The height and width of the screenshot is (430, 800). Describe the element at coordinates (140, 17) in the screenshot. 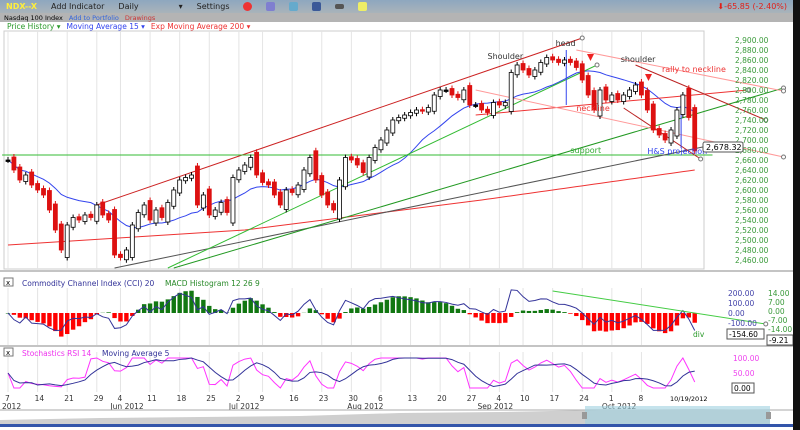

I see `drawings-link: Drawings` at that location.